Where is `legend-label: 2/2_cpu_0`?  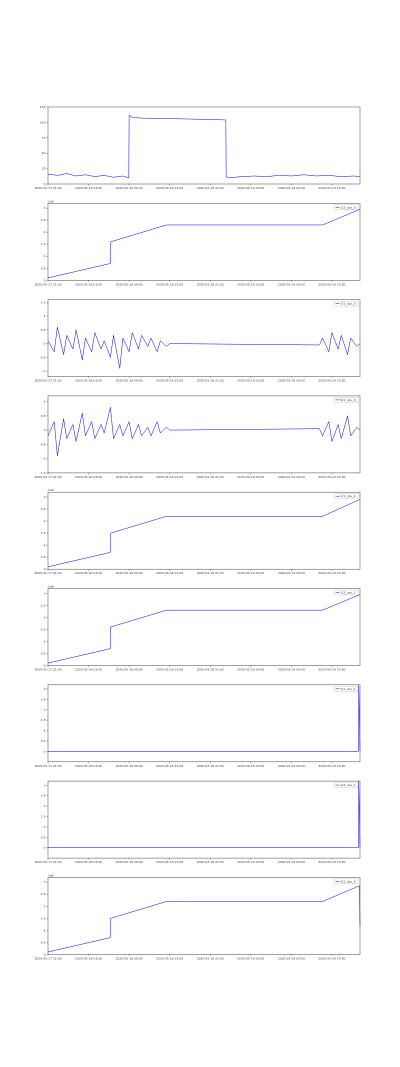
legend-label: 2/2_cpu_0 is located at coordinates (348, 400).